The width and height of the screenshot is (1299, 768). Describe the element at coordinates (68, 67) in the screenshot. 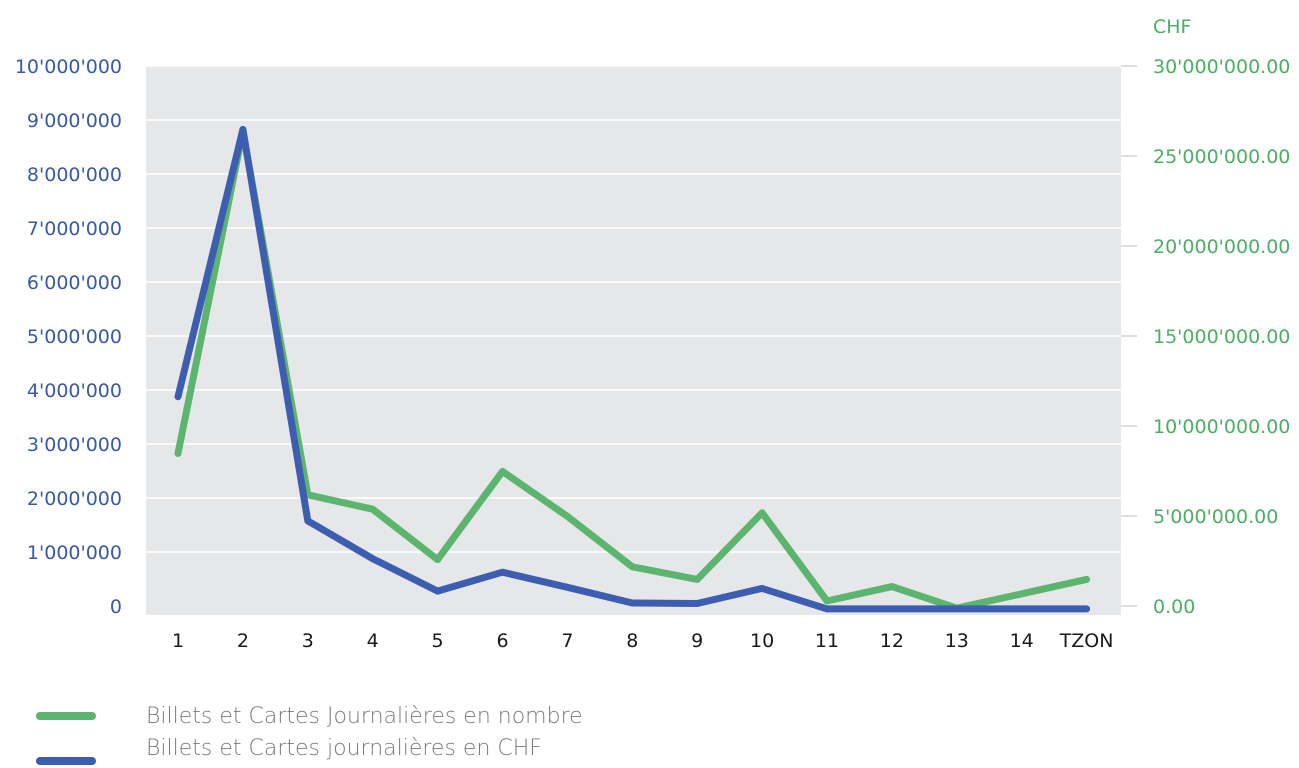

I see `left-tick-label: 10'000'000` at that location.